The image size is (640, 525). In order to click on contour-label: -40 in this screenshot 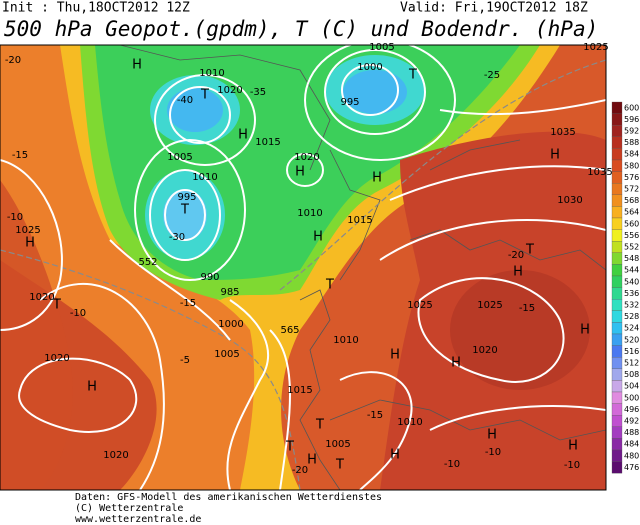, I will do `click(185, 100)`.